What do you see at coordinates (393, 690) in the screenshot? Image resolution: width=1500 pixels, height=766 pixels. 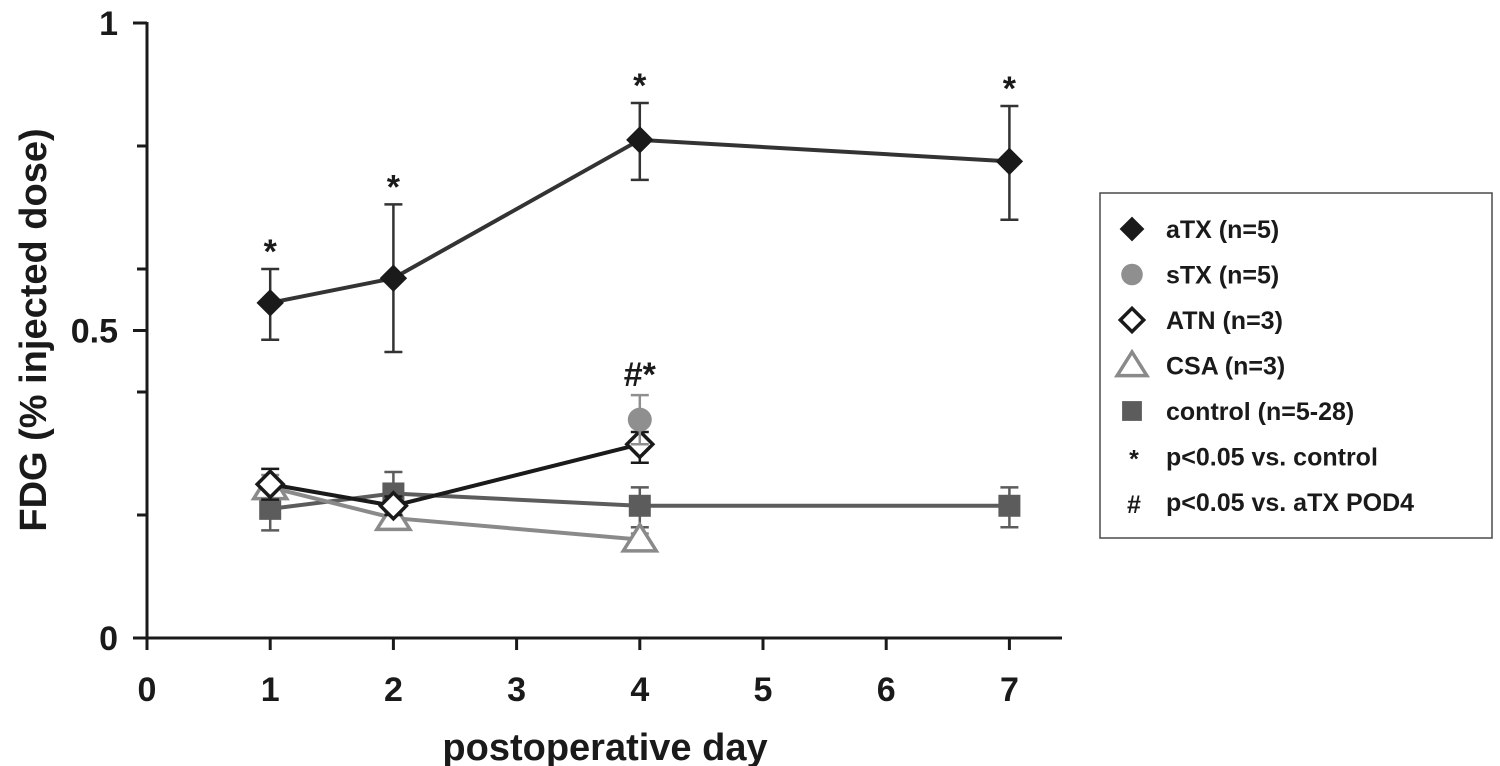 I see `x-tick-label-2: 2` at bounding box center [393, 690].